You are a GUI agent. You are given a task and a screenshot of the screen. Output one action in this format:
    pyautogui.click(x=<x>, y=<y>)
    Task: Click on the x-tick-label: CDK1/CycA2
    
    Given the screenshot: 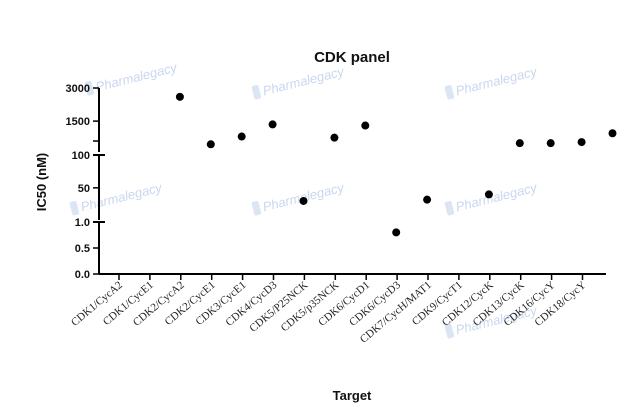 What is the action you would take?
    pyautogui.click(x=97, y=304)
    